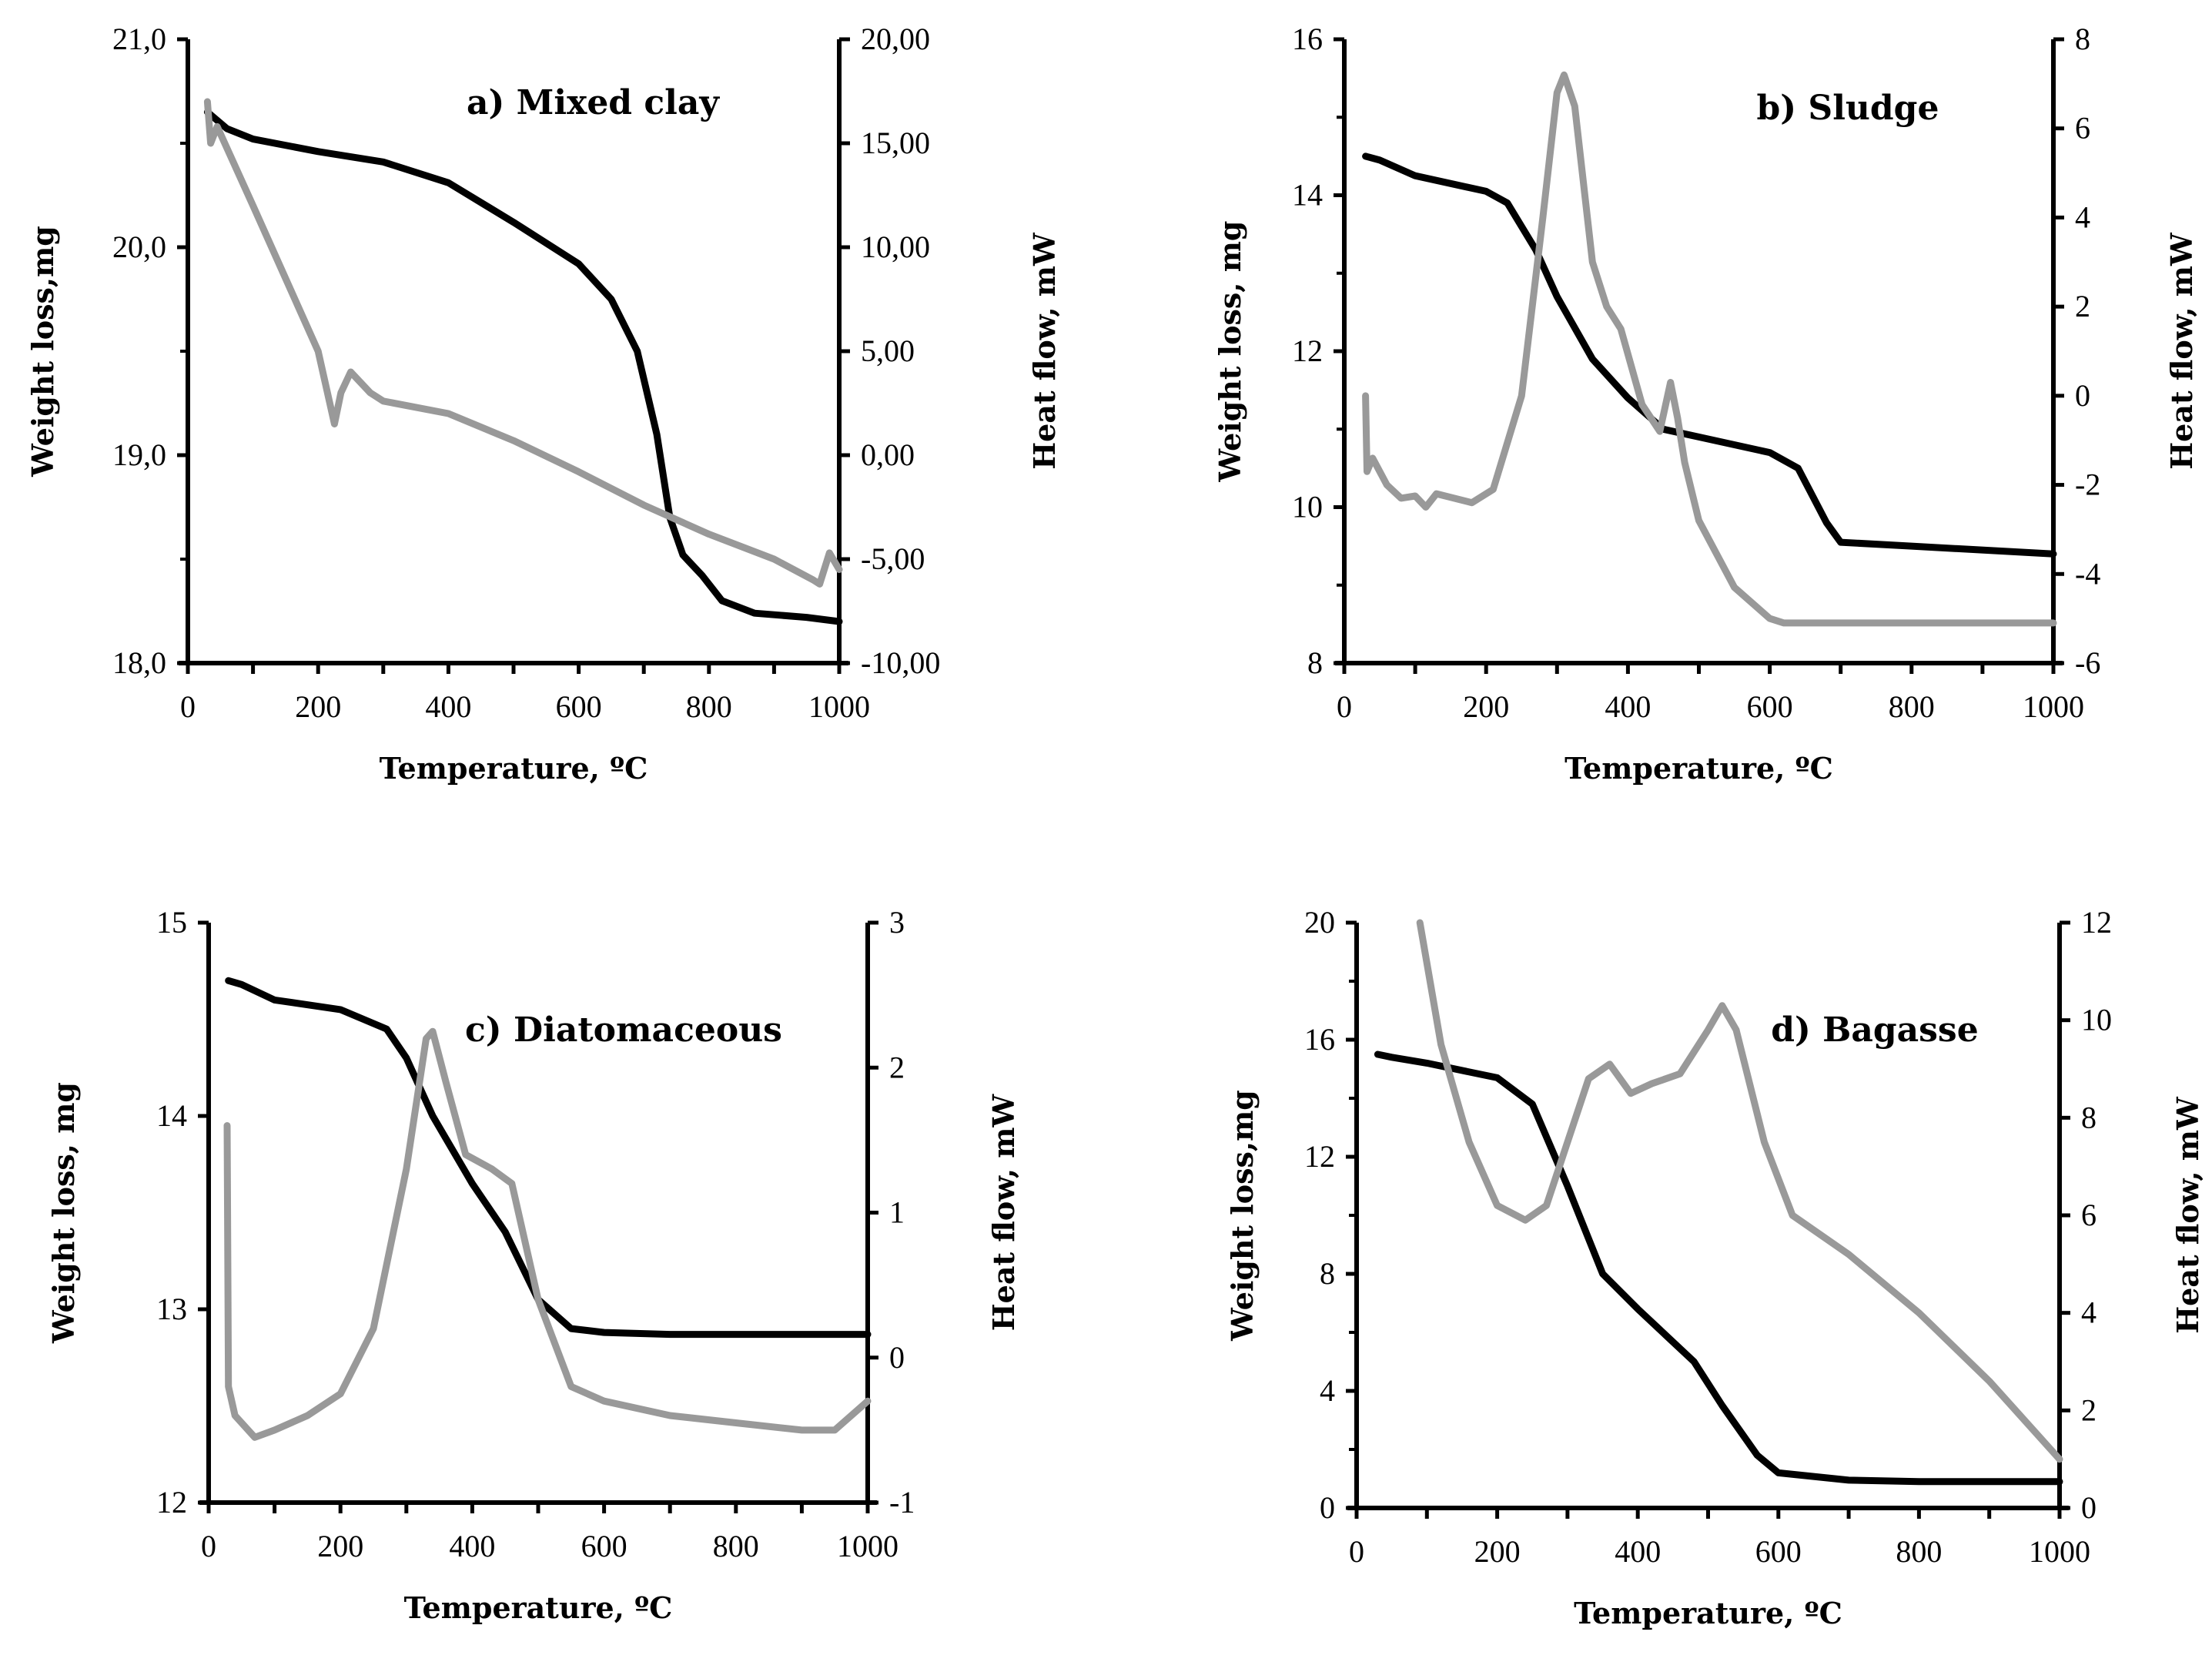 Image resolution: width=2212 pixels, height=1662 pixels. I want to click on y2-tick-label: -5,00, so click(893, 558).